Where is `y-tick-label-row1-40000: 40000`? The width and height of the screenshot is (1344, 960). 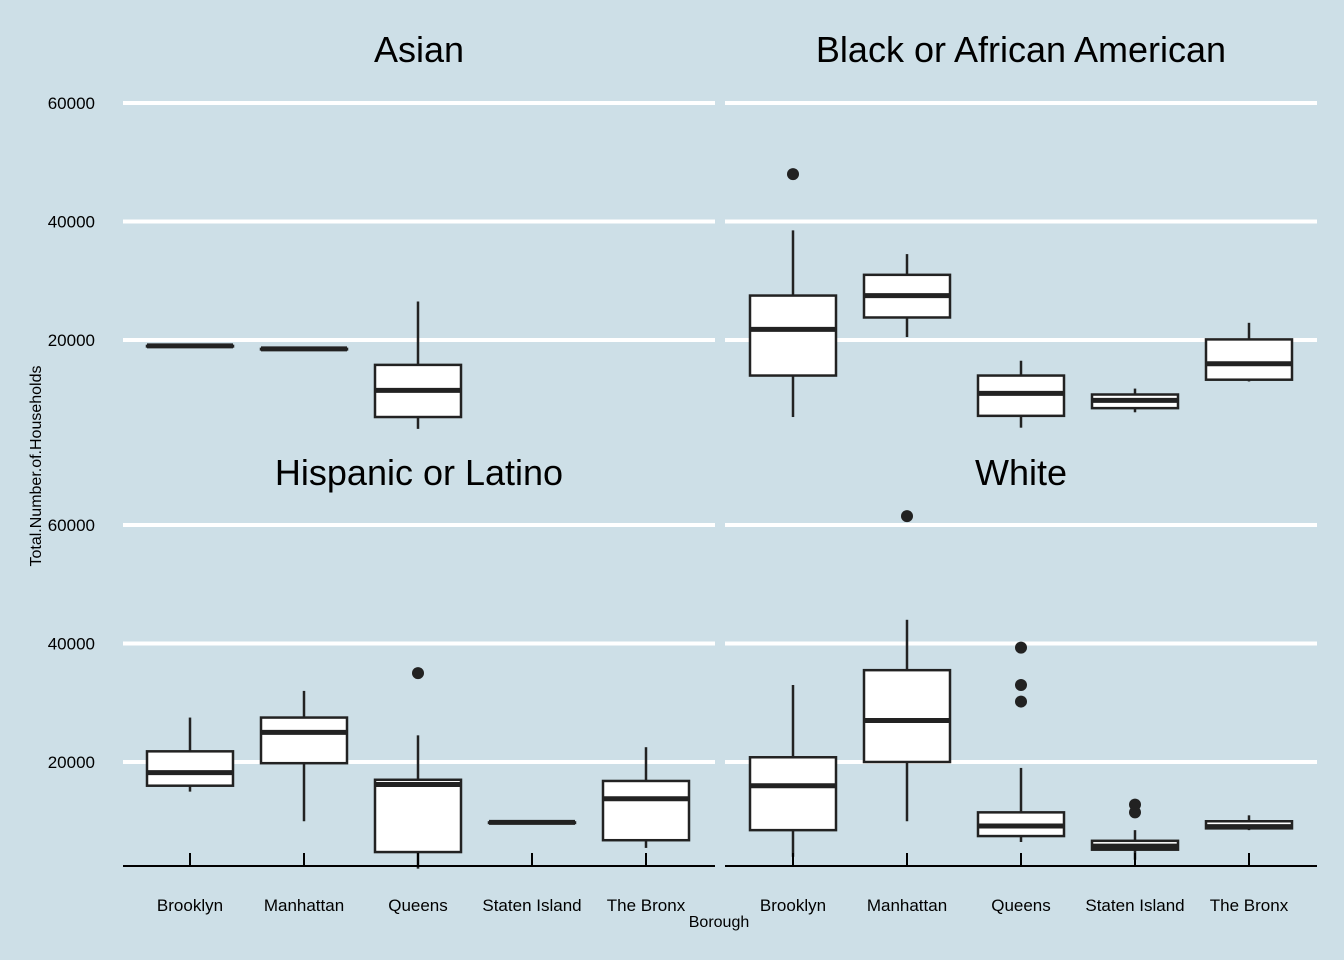
y-tick-label-row1-40000: 40000 is located at coordinates (71, 222).